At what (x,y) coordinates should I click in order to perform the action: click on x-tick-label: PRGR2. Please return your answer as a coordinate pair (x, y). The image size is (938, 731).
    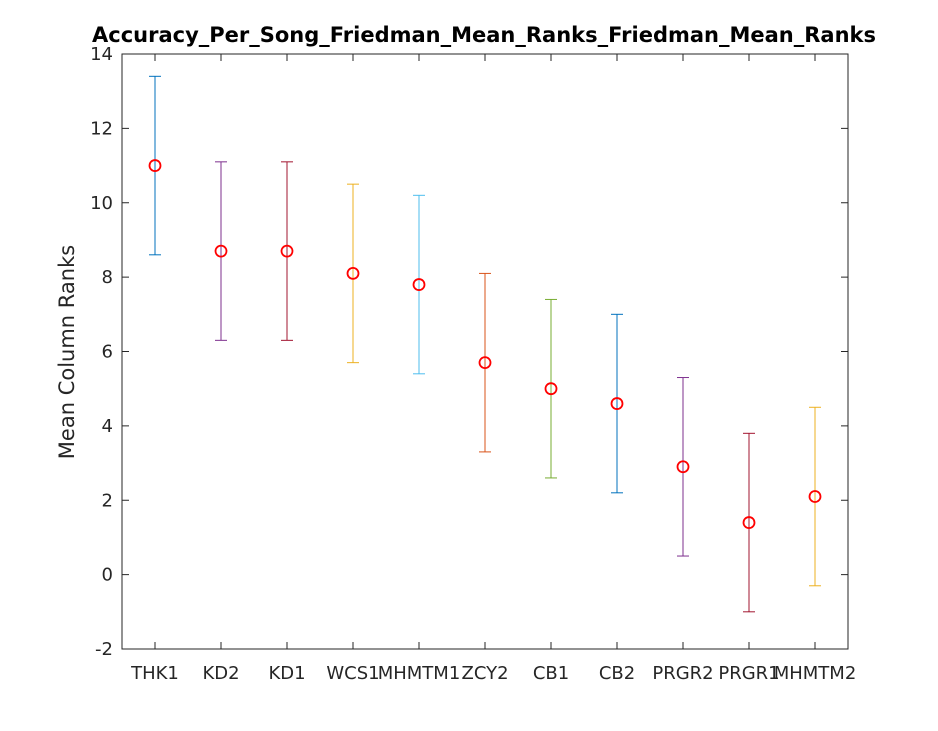
    Looking at the image, I should click on (682, 673).